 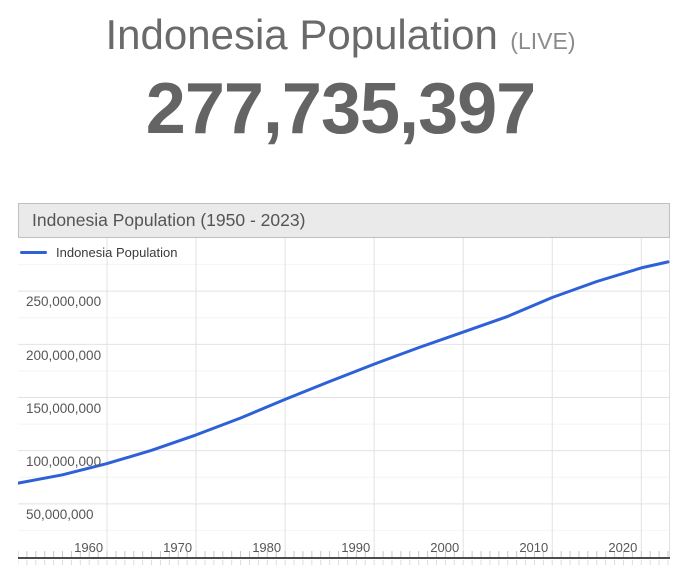 I want to click on legend-line-swatch, so click(x=33, y=253).